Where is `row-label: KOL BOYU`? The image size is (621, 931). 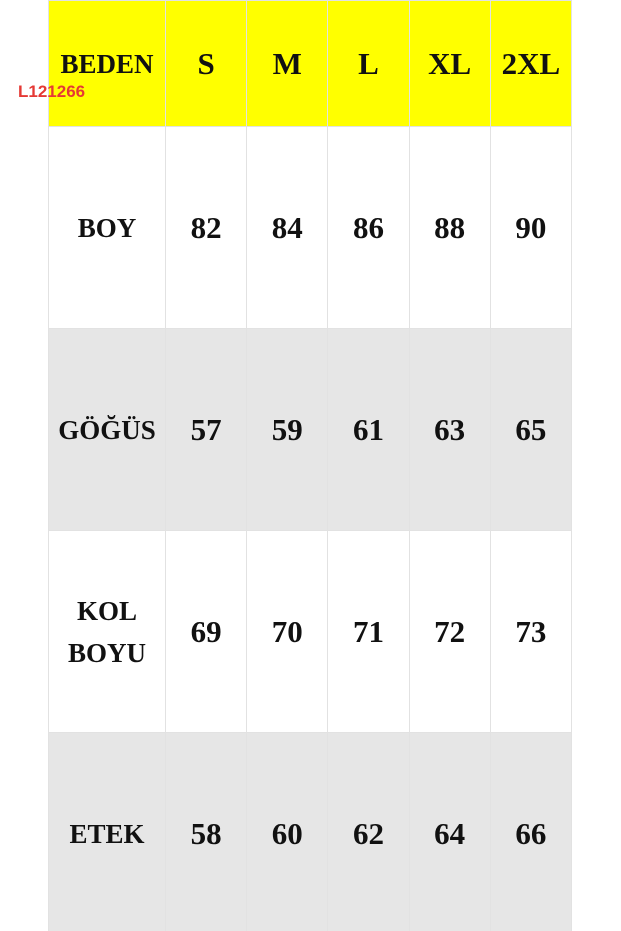
row-label: KOL BOYU is located at coordinates (107, 631).